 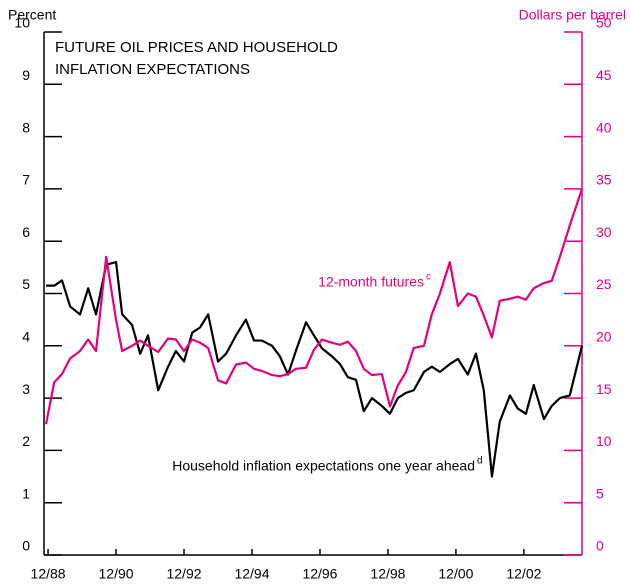 I want to click on chart-title: FUTURE OIL PRICES AND HOUSEHOLD, so click(x=196, y=47).